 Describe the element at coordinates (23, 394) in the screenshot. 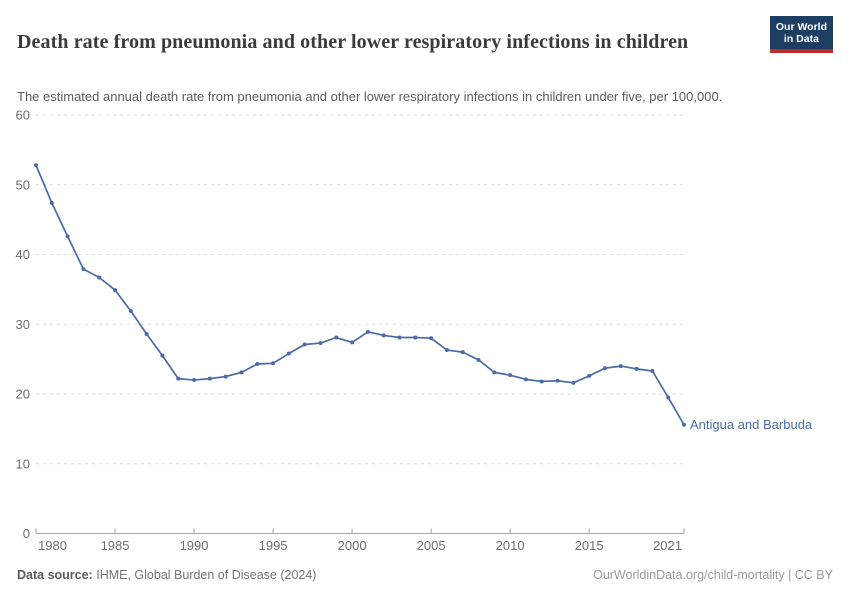

I see `y-tick-label: 20` at that location.